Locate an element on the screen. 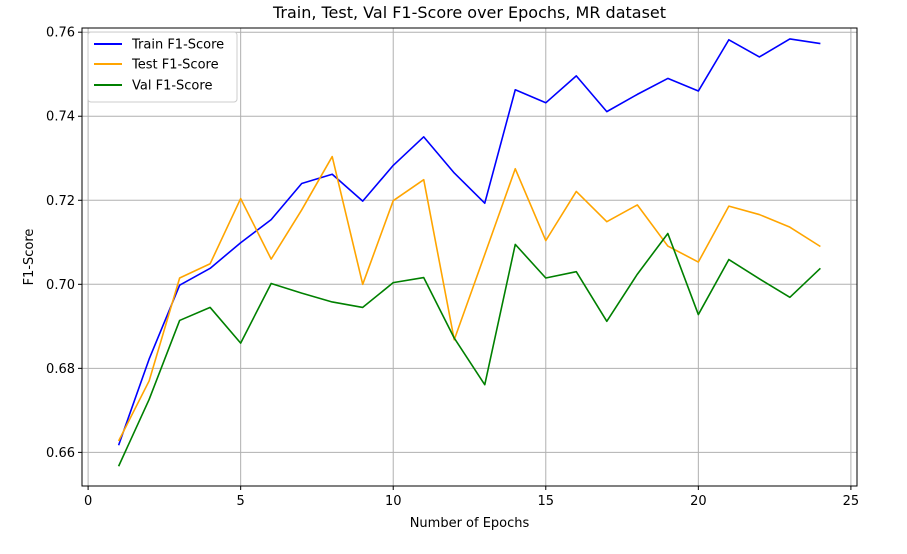  legend-box is located at coordinates (162, 67).